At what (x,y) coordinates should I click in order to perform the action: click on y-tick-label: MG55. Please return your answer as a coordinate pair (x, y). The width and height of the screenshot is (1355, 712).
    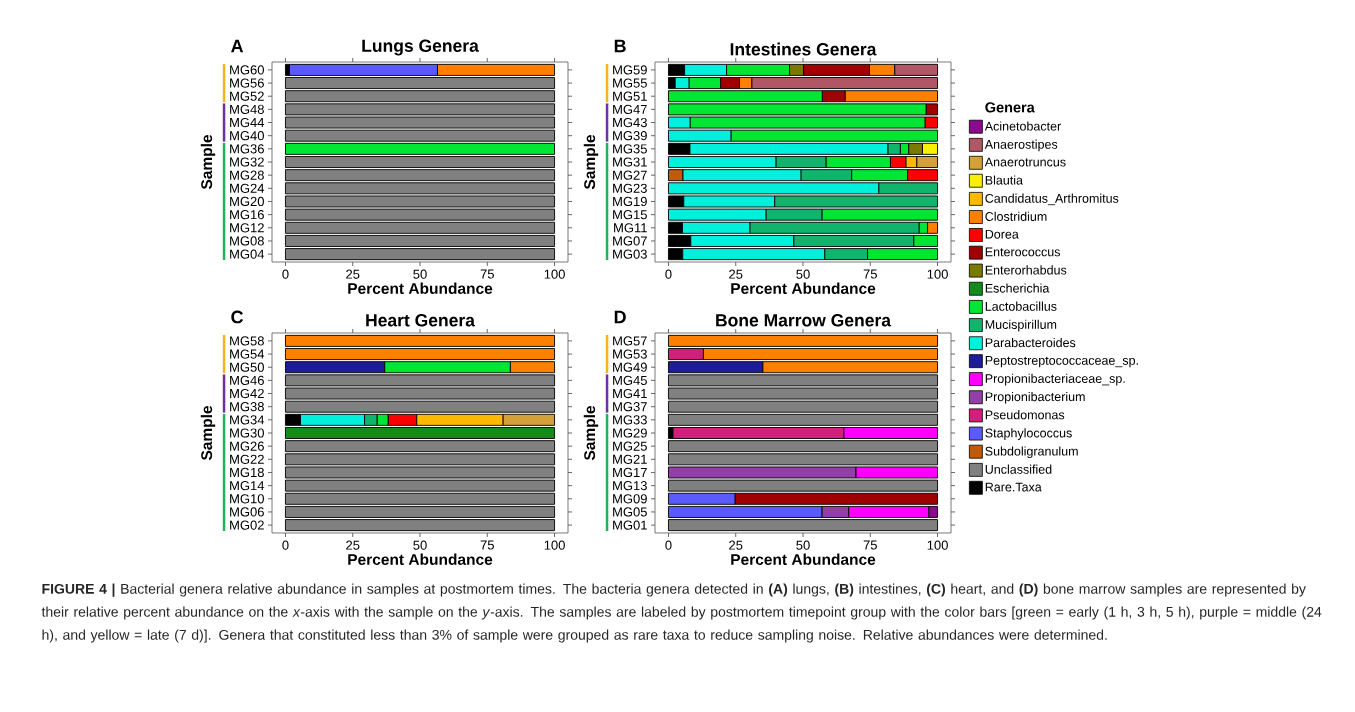
    Looking at the image, I should click on (630, 83).